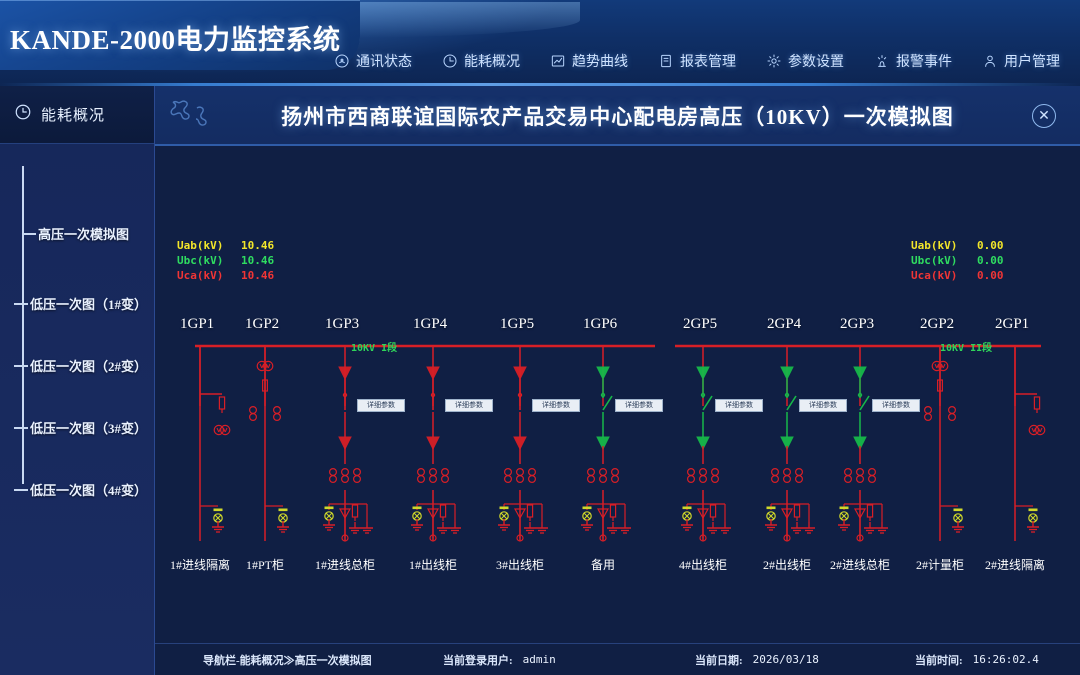 This screenshot has height=675, width=1080. I want to click on voltage-value: 10.46, so click(258, 245).